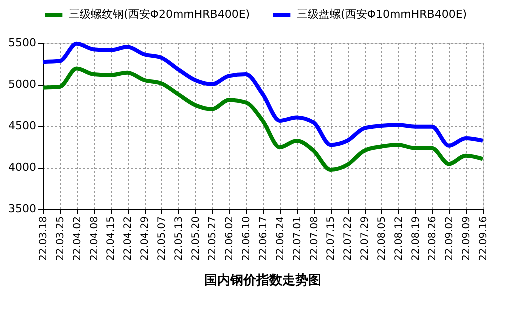  What do you see at coordinates (399, 239) in the screenshot?
I see `x-tick-label: 22.08.12` at bounding box center [399, 239].